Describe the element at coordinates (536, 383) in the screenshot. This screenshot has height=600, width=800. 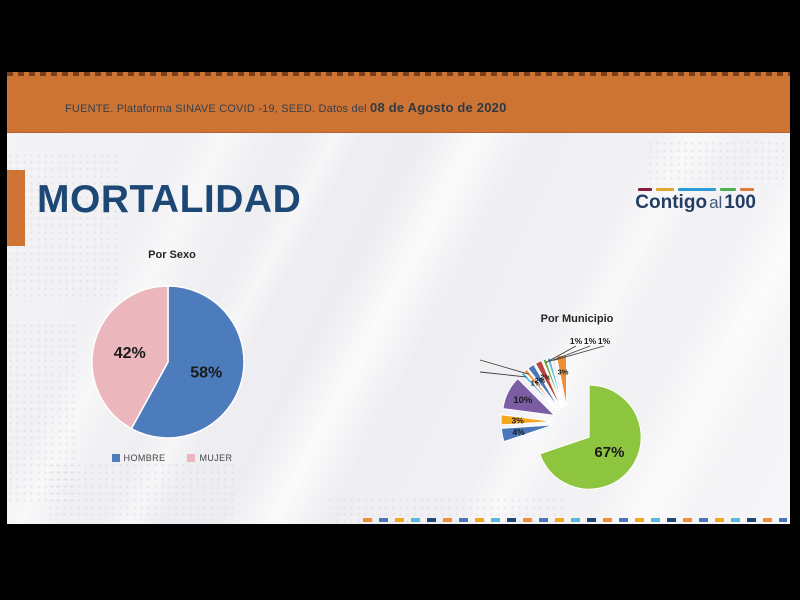
I see `slice-label: 1%` at that location.